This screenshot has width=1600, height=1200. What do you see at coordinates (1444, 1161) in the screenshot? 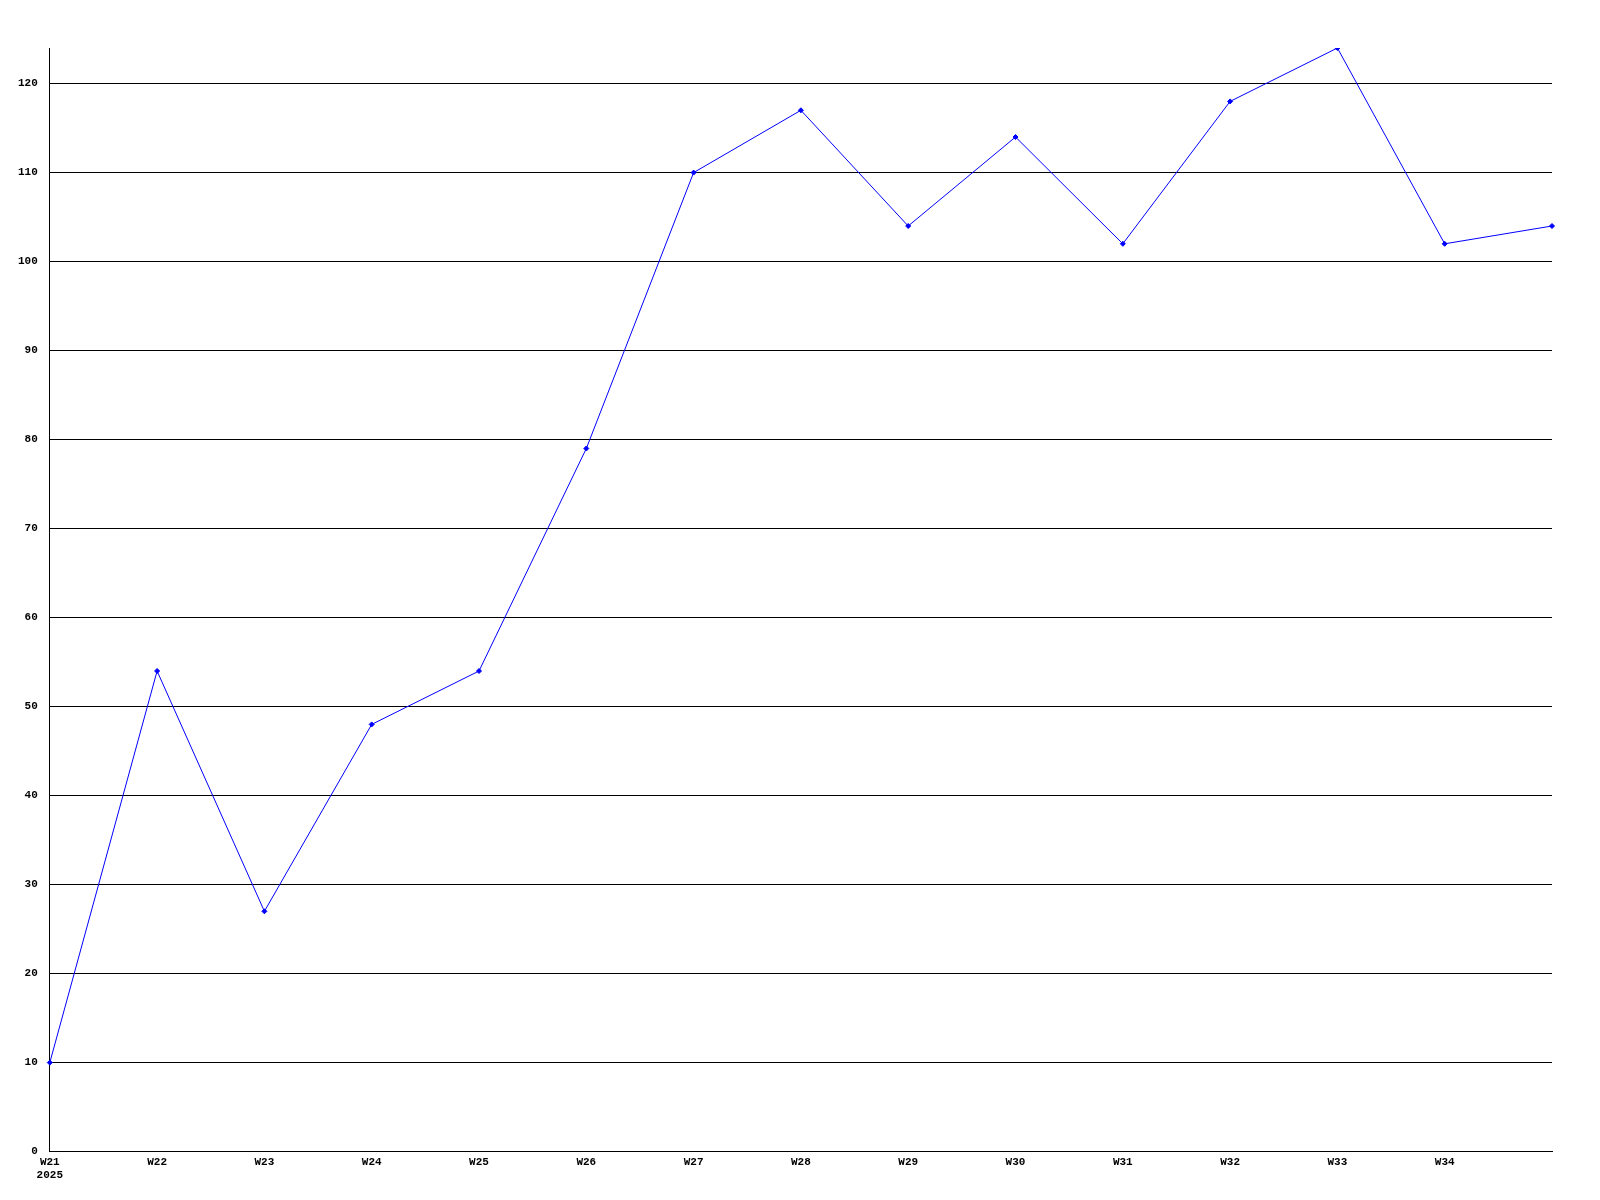
I see `x-tick-label: W34` at bounding box center [1444, 1161].